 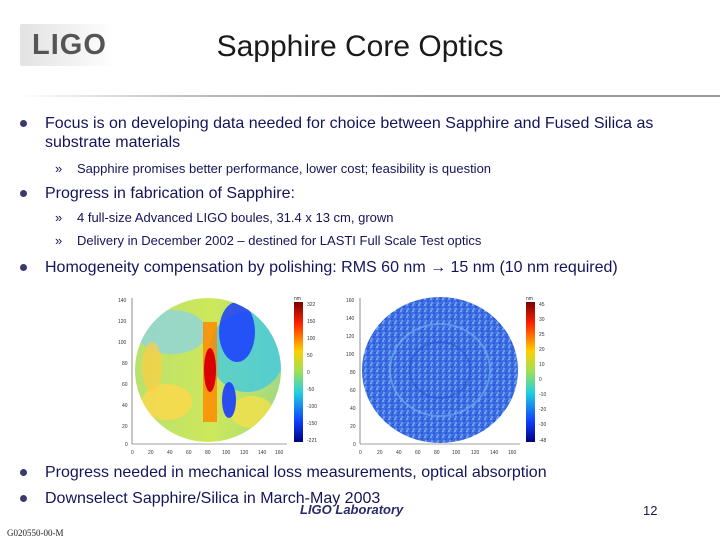 What do you see at coordinates (542, 410) in the screenshot?
I see `colorbar-label: -20` at bounding box center [542, 410].